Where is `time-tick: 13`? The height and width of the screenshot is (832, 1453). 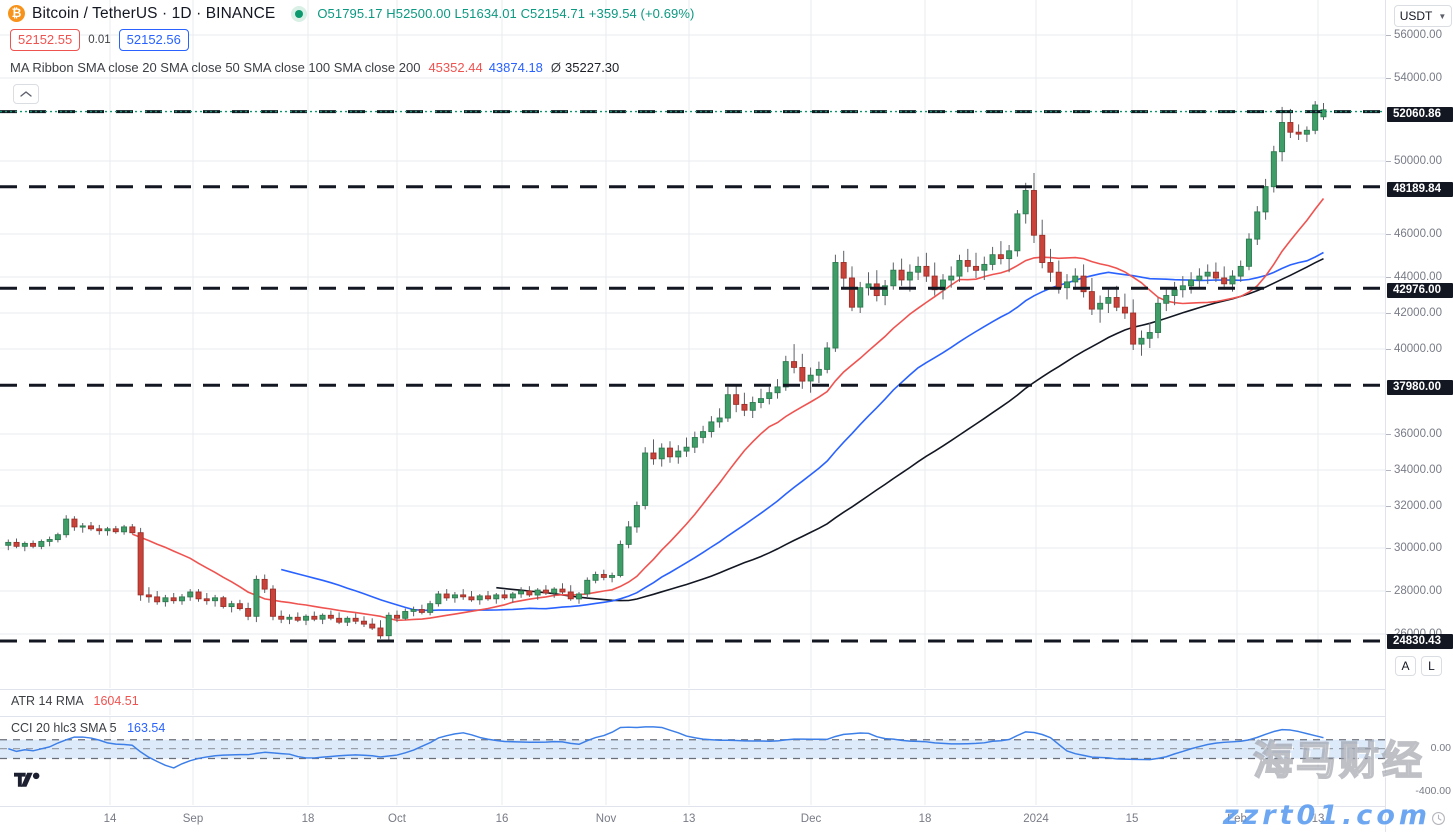
time-tick: 13 is located at coordinates (689, 819).